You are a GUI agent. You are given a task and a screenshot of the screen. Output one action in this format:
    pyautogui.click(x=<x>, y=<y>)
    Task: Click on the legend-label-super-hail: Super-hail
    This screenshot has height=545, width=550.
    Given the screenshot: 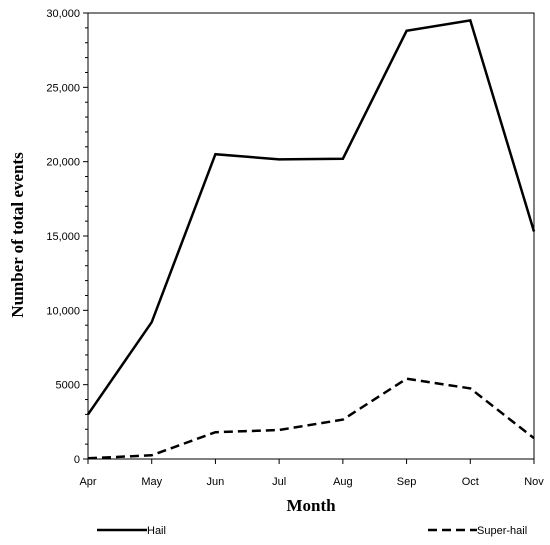 What is the action you would take?
    pyautogui.click(x=502, y=531)
    